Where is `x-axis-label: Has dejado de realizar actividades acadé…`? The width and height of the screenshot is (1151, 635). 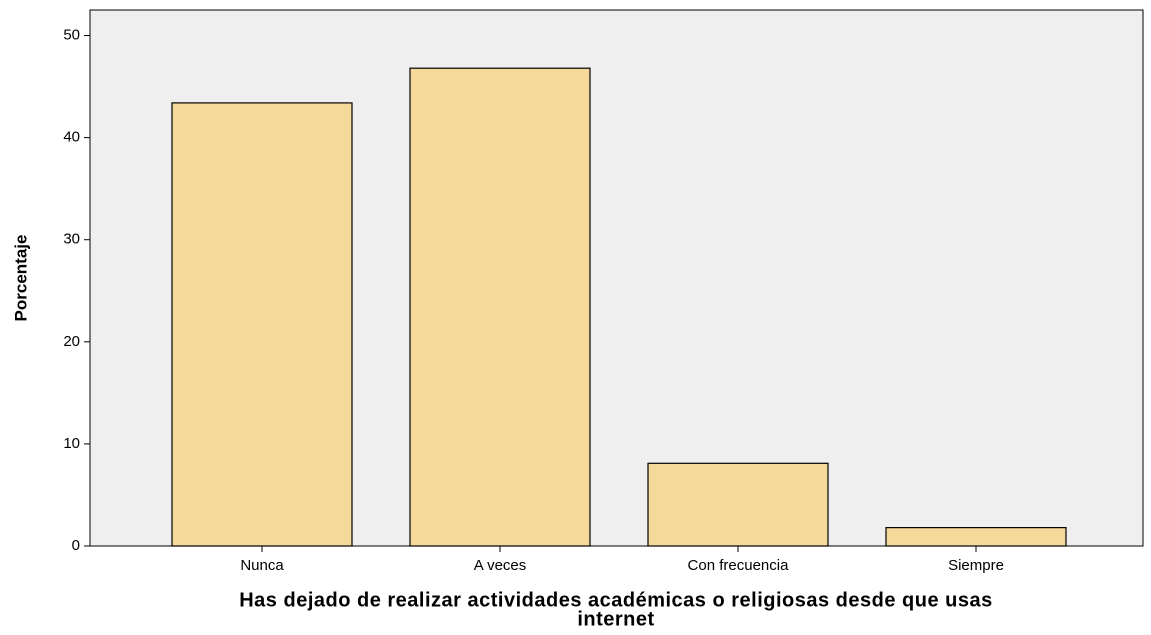
x-axis-label: Has dejado de realizar actividades acadé… is located at coordinates (616, 600).